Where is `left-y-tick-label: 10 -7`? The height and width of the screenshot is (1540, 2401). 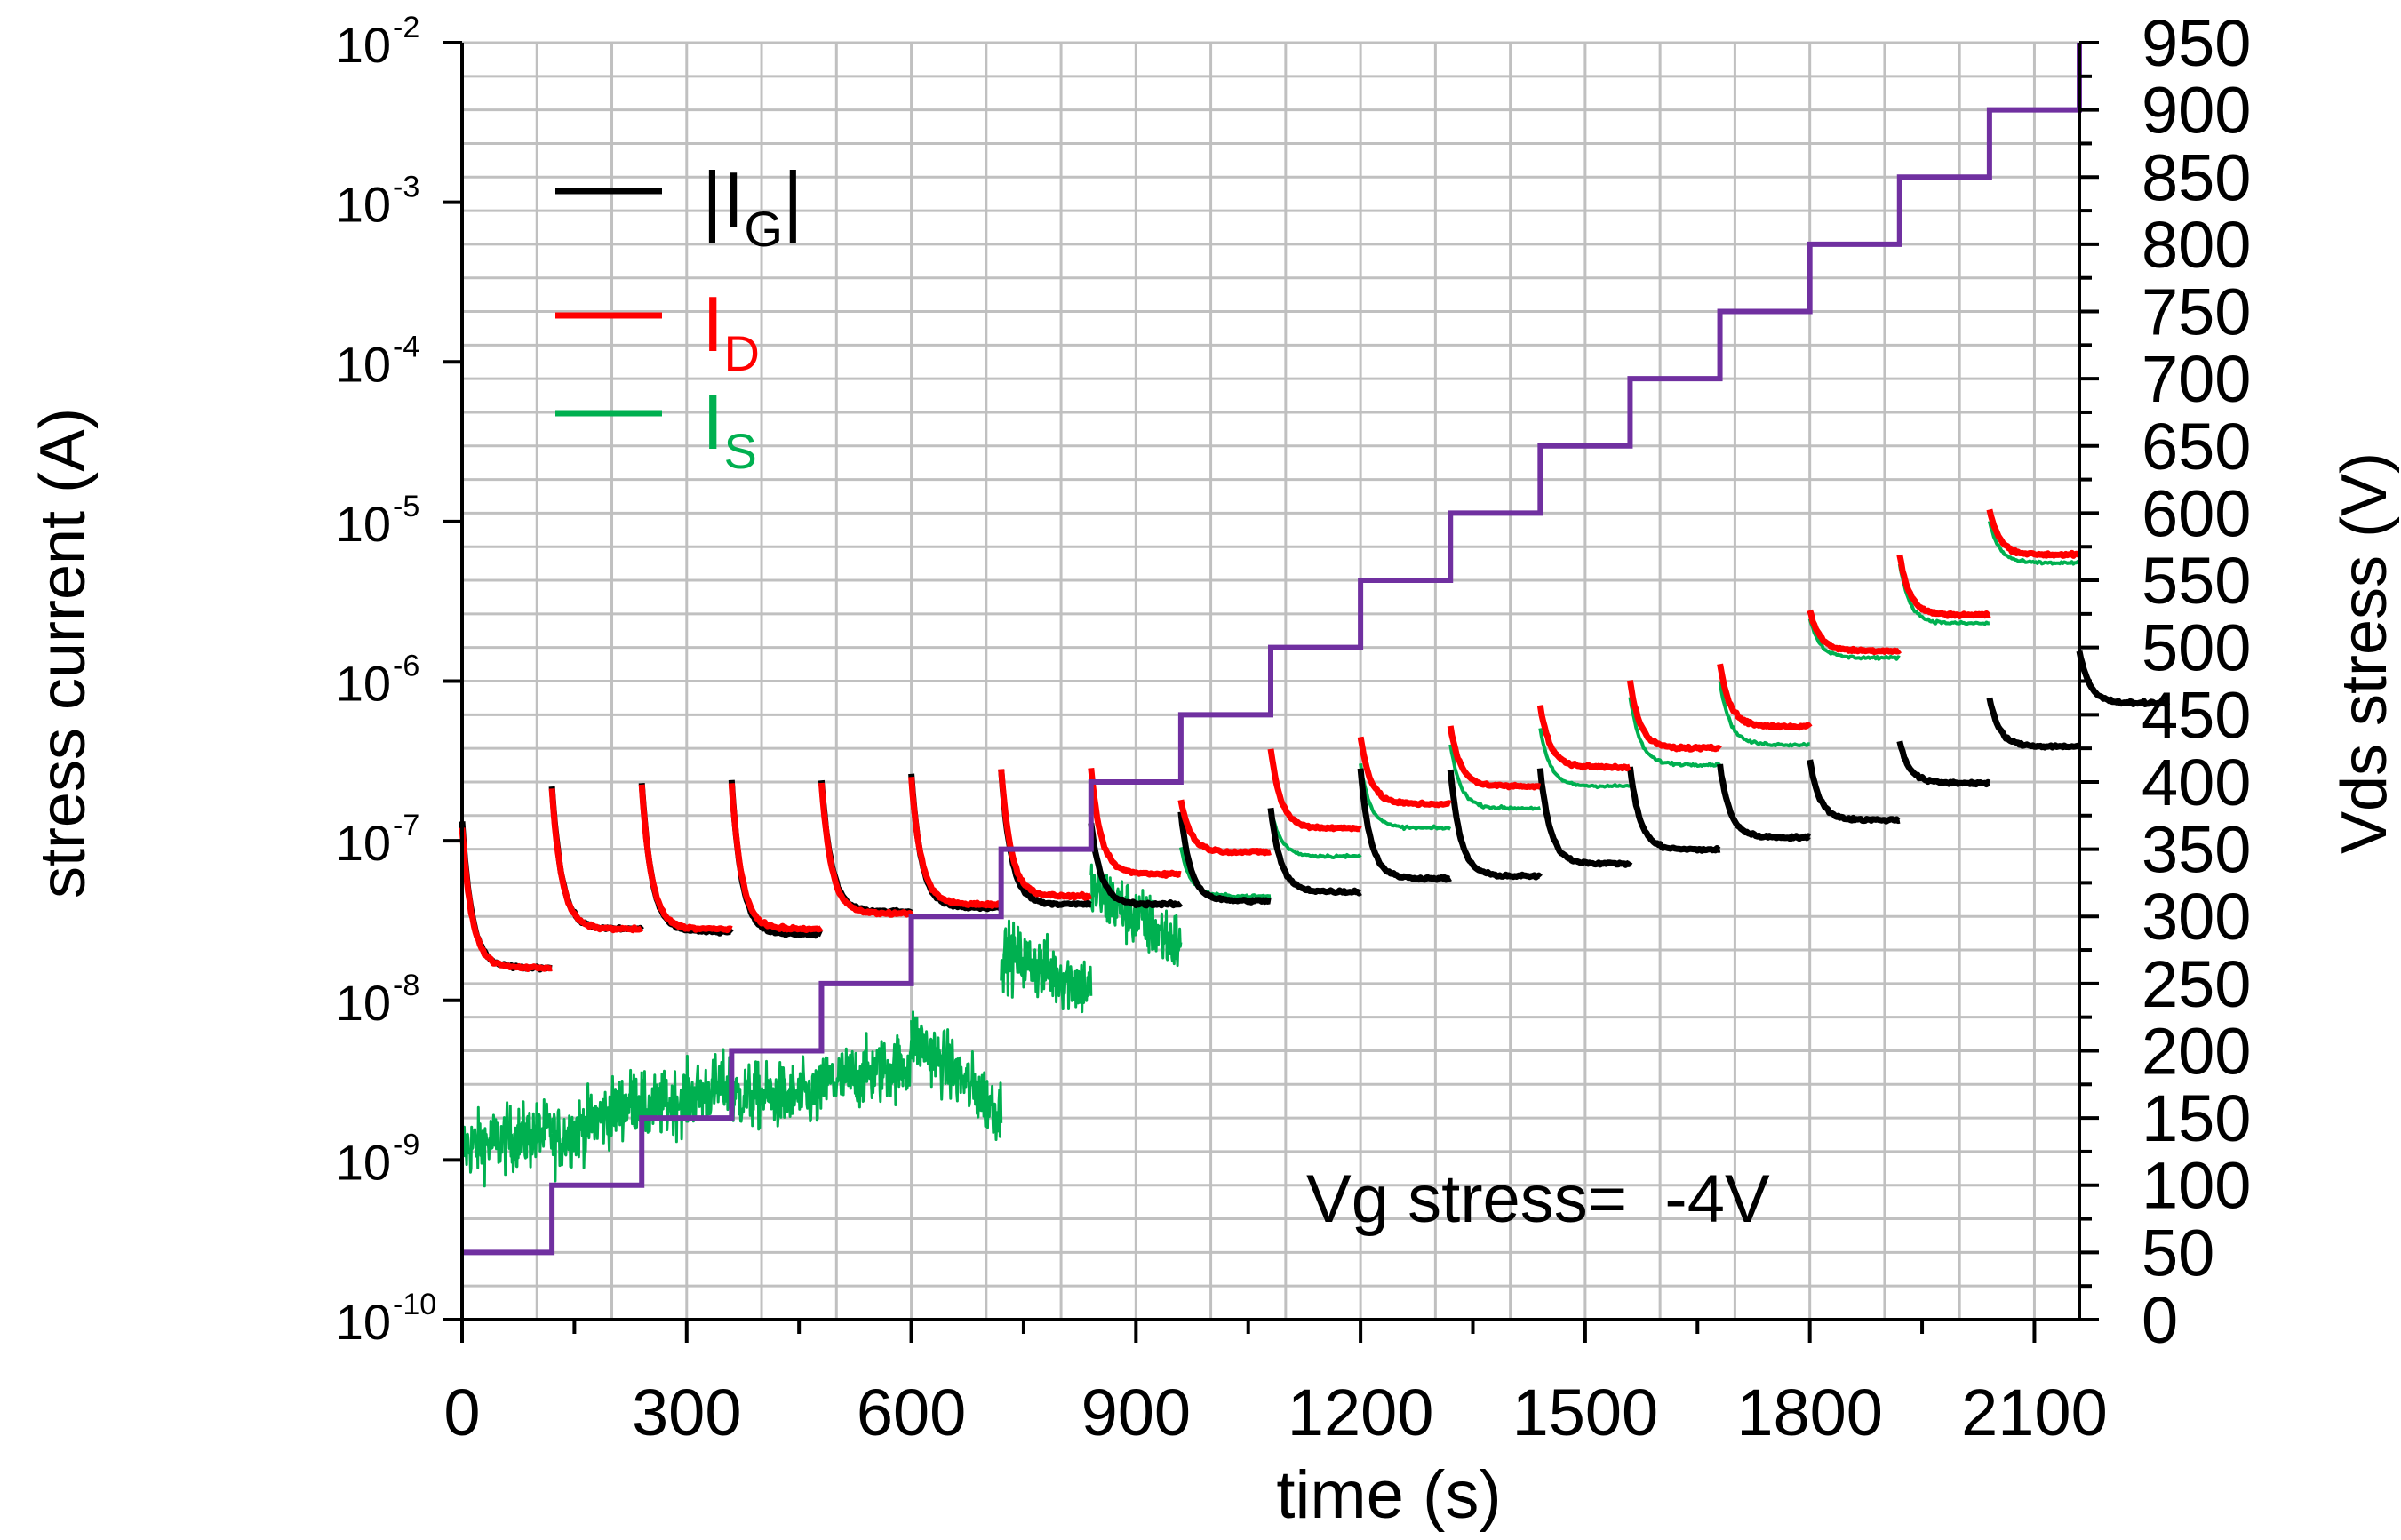
left-y-tick-label: 10 -7 is located at coordinates (378, 840).